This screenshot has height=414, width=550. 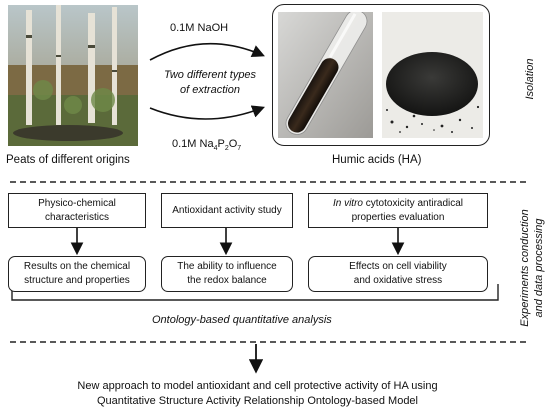 What do you see at coordinates (77, 280) in the screenshot?
I see `chemical-results-line2: structure and properties` at bounding box center [77, 280].